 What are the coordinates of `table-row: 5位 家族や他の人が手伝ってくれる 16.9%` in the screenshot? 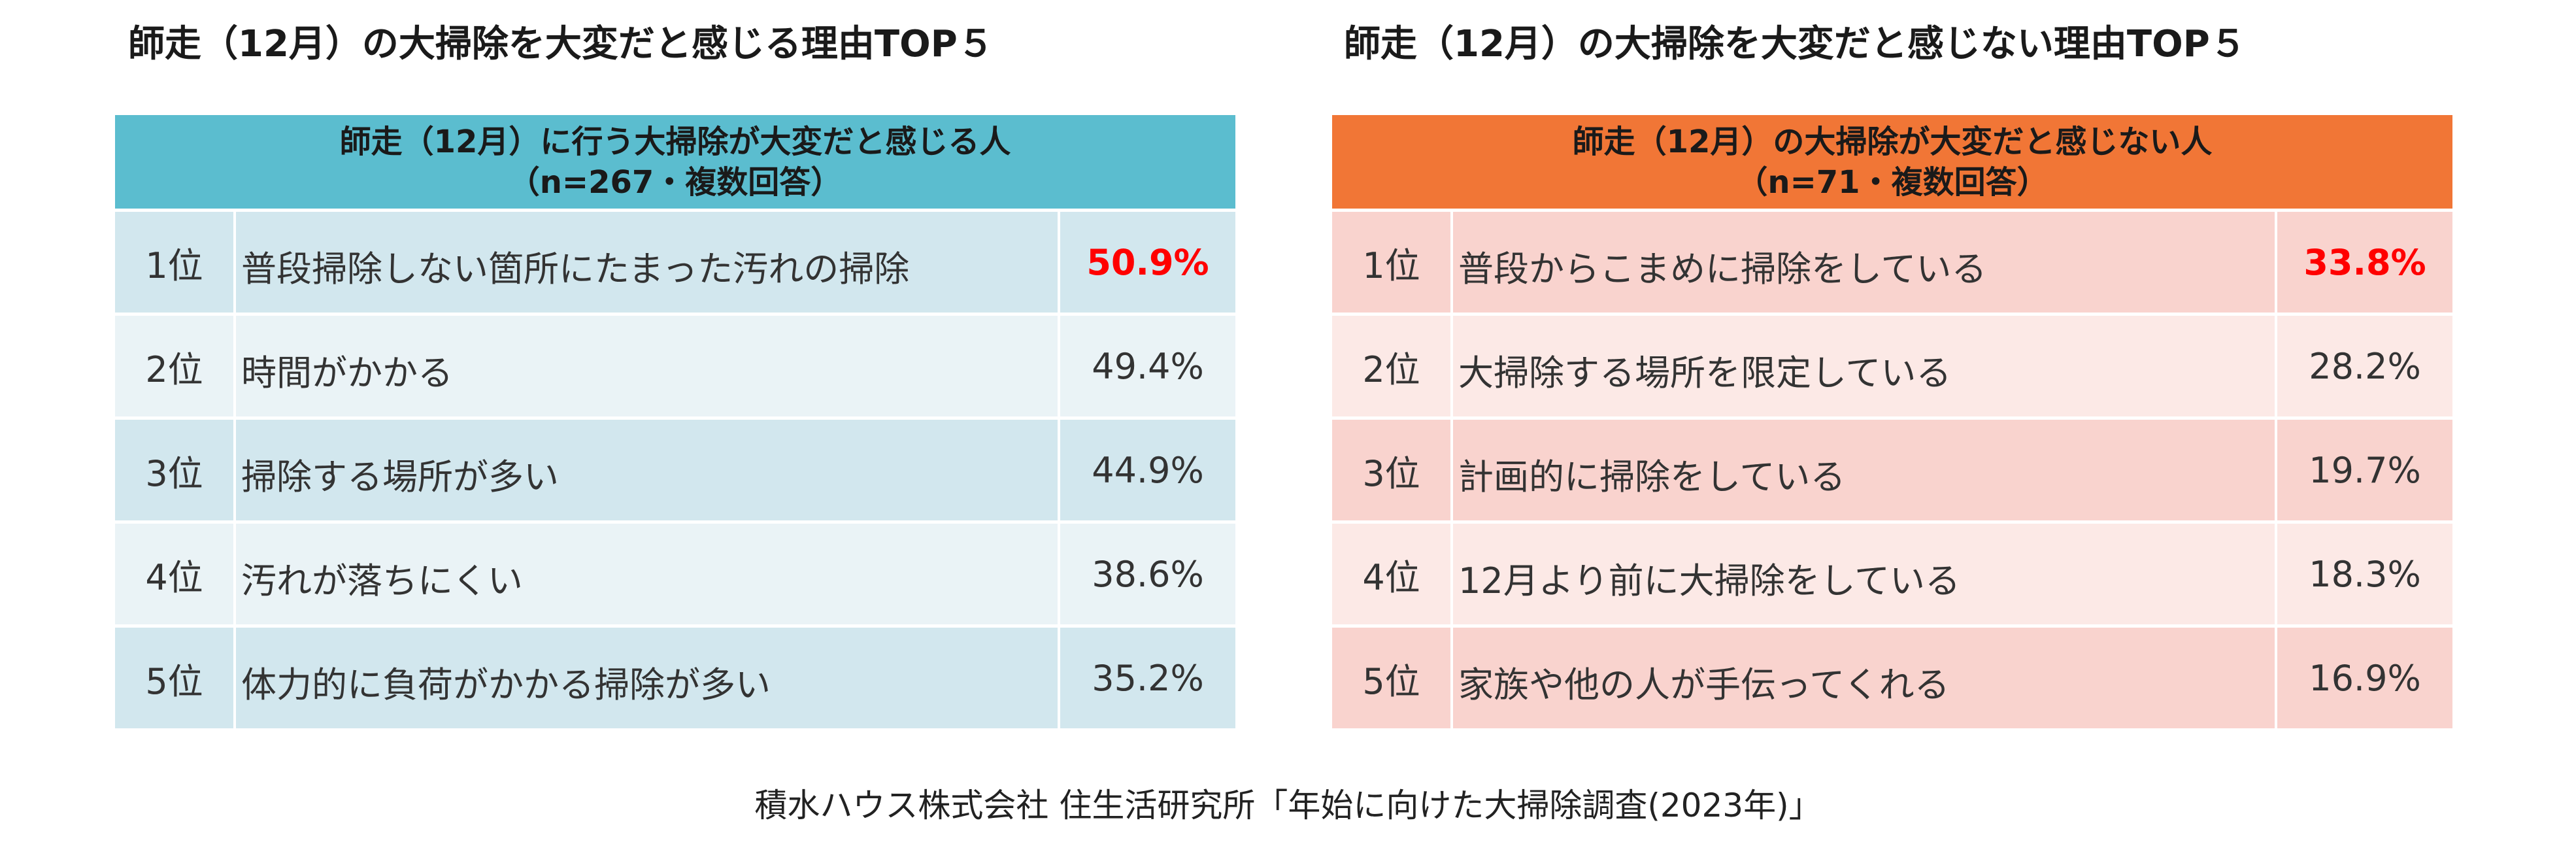 It's located at (1892, 678).